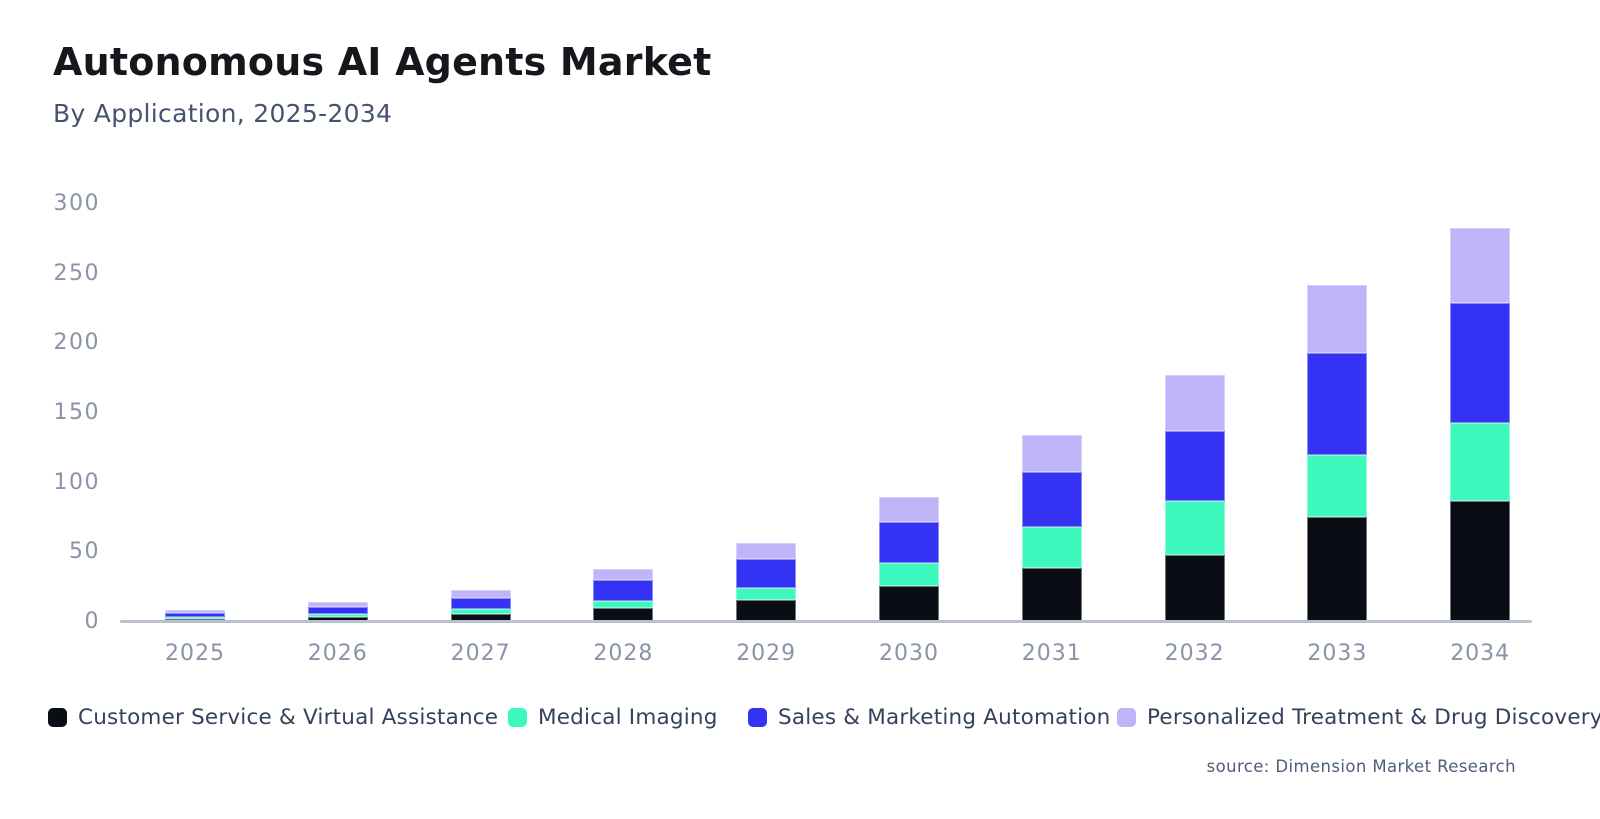  Describe the element at coordinates (944, 717) in the screenshot. I see `legend-label: Sales & Marketing Automation` at that location.